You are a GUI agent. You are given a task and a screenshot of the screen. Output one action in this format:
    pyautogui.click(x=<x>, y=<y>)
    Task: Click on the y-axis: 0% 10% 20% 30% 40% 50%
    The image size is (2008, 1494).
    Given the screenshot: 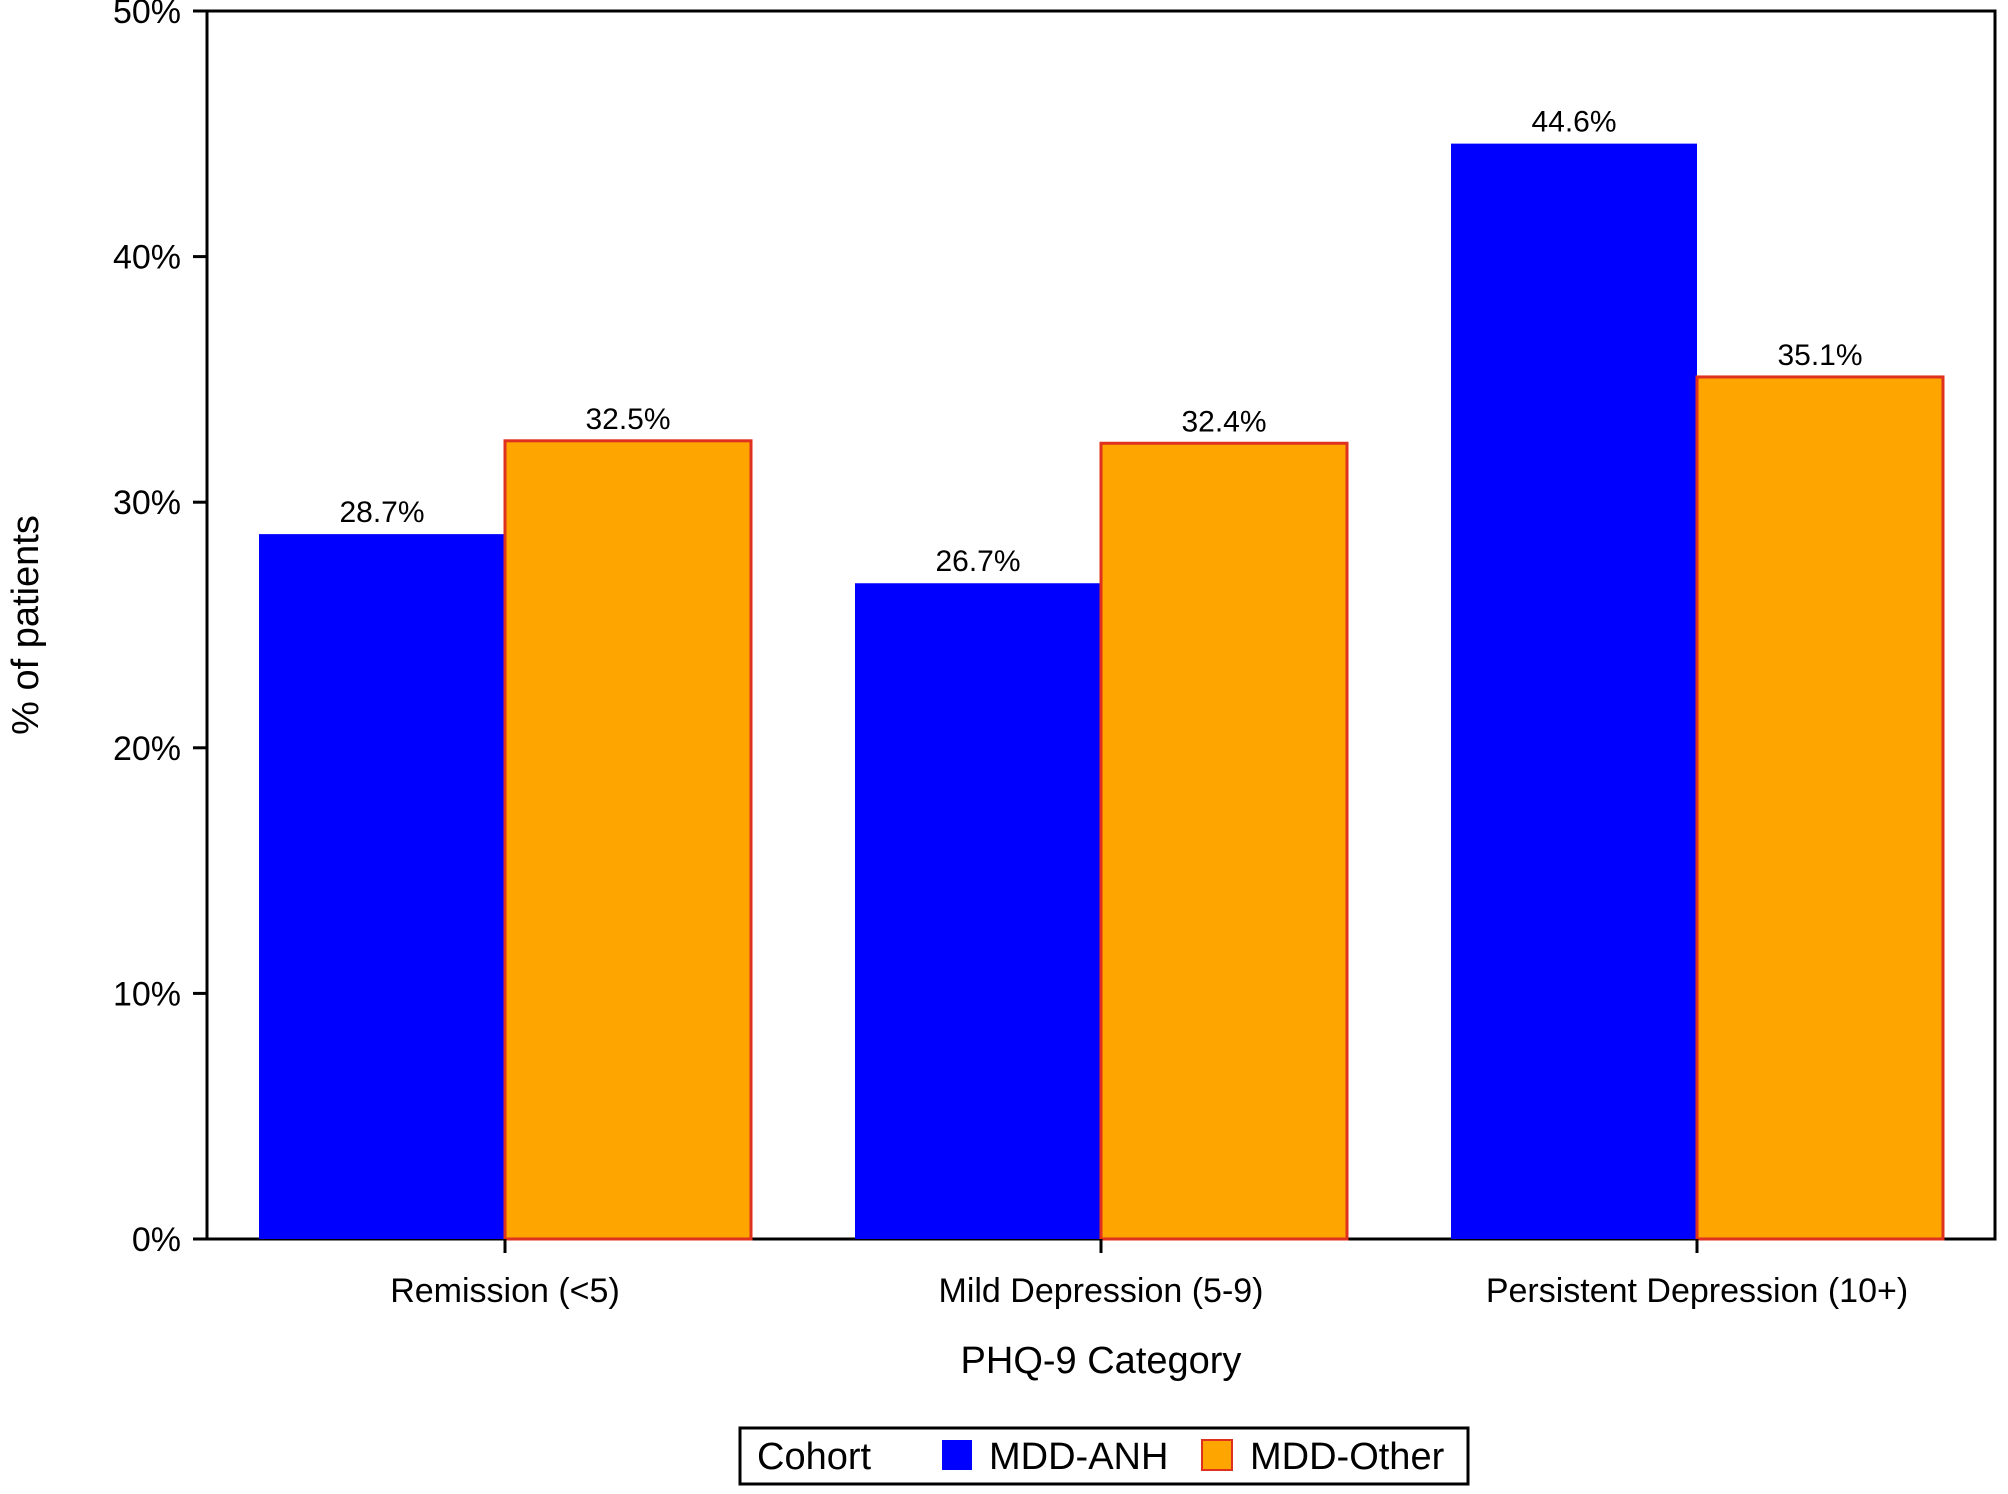 What is the action you would take?
    pyautogui.click(x=160, y=629)
    